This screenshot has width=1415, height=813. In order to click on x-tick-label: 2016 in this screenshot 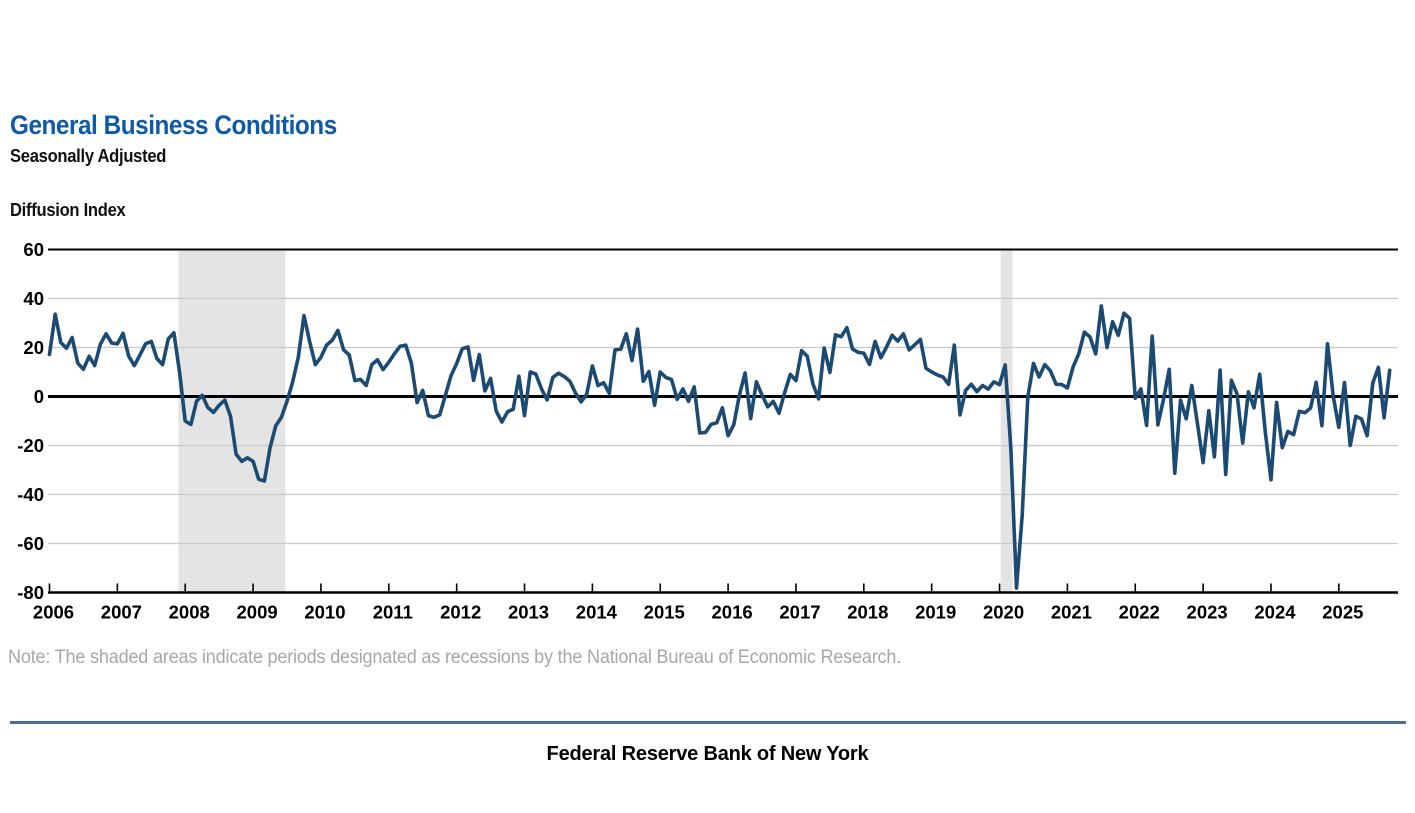, I will do `click(732, 612)`.